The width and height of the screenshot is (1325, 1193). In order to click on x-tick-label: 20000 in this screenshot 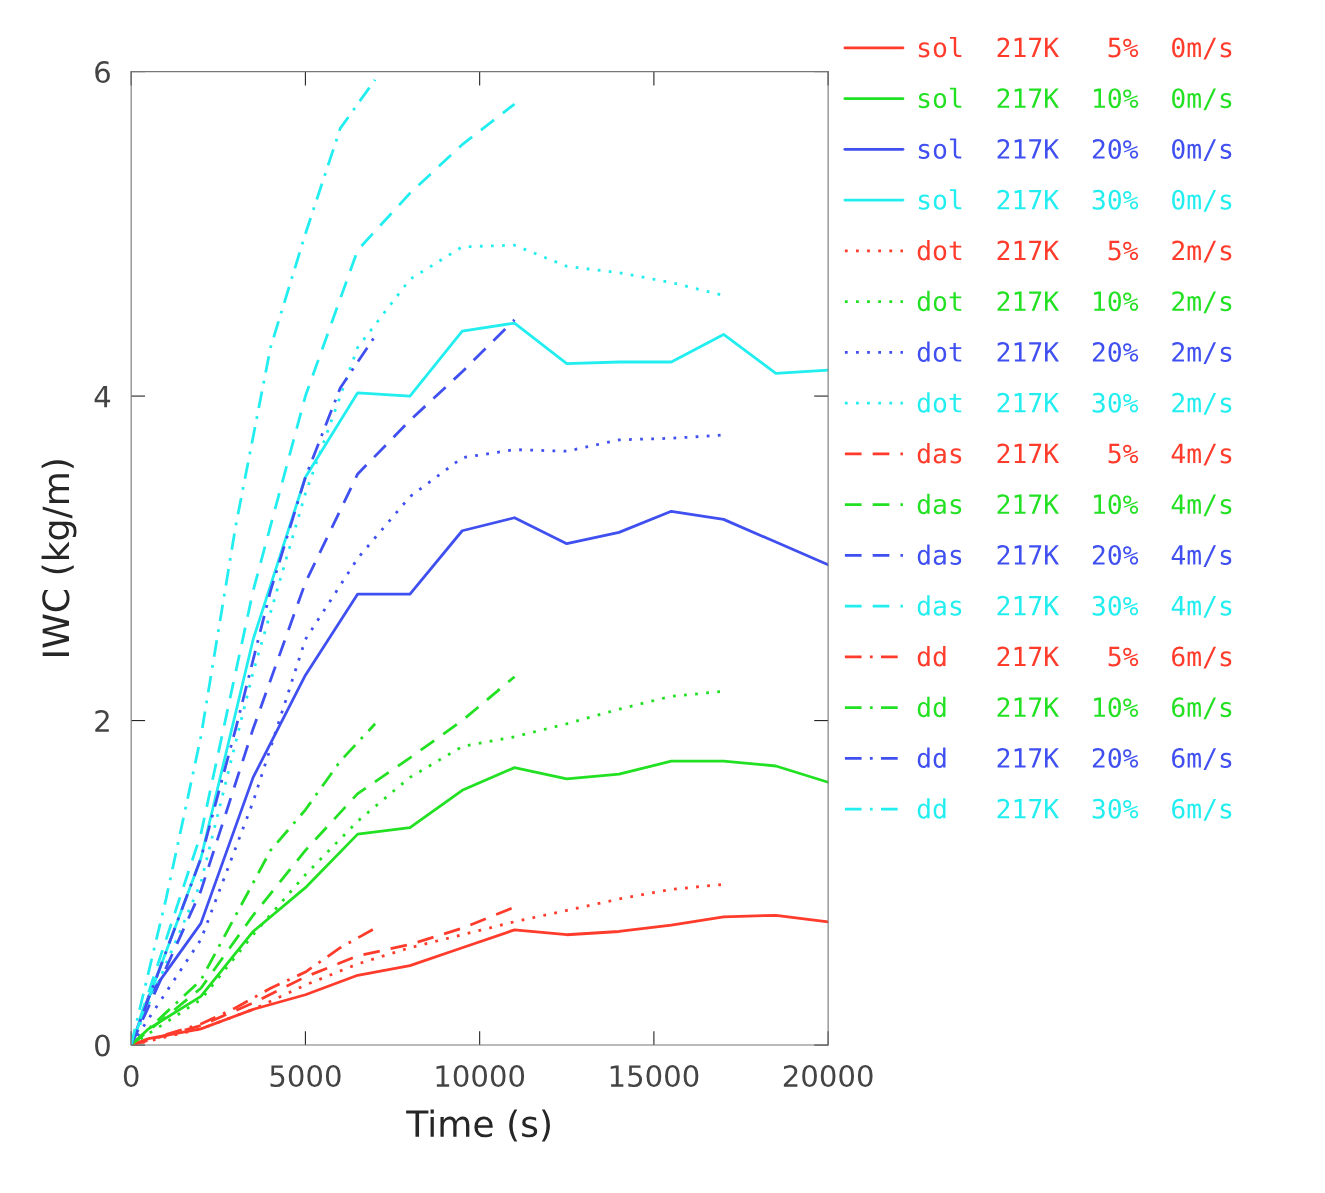, I will do `click(828, 1076)`.